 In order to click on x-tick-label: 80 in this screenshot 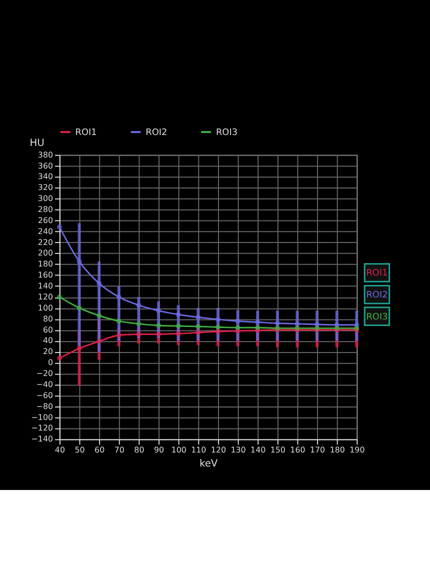, I will do `click(139, 450)`.